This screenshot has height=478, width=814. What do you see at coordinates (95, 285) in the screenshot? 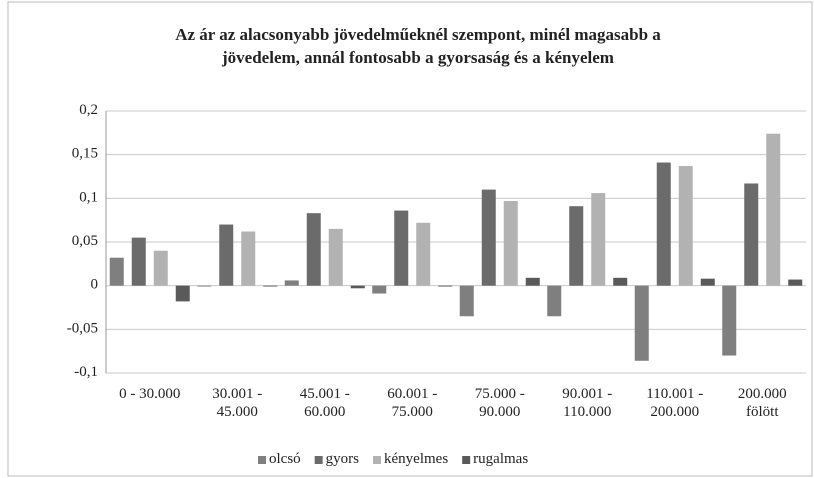
I see `y-tick-label: 0` at bounding box center [95, 285].